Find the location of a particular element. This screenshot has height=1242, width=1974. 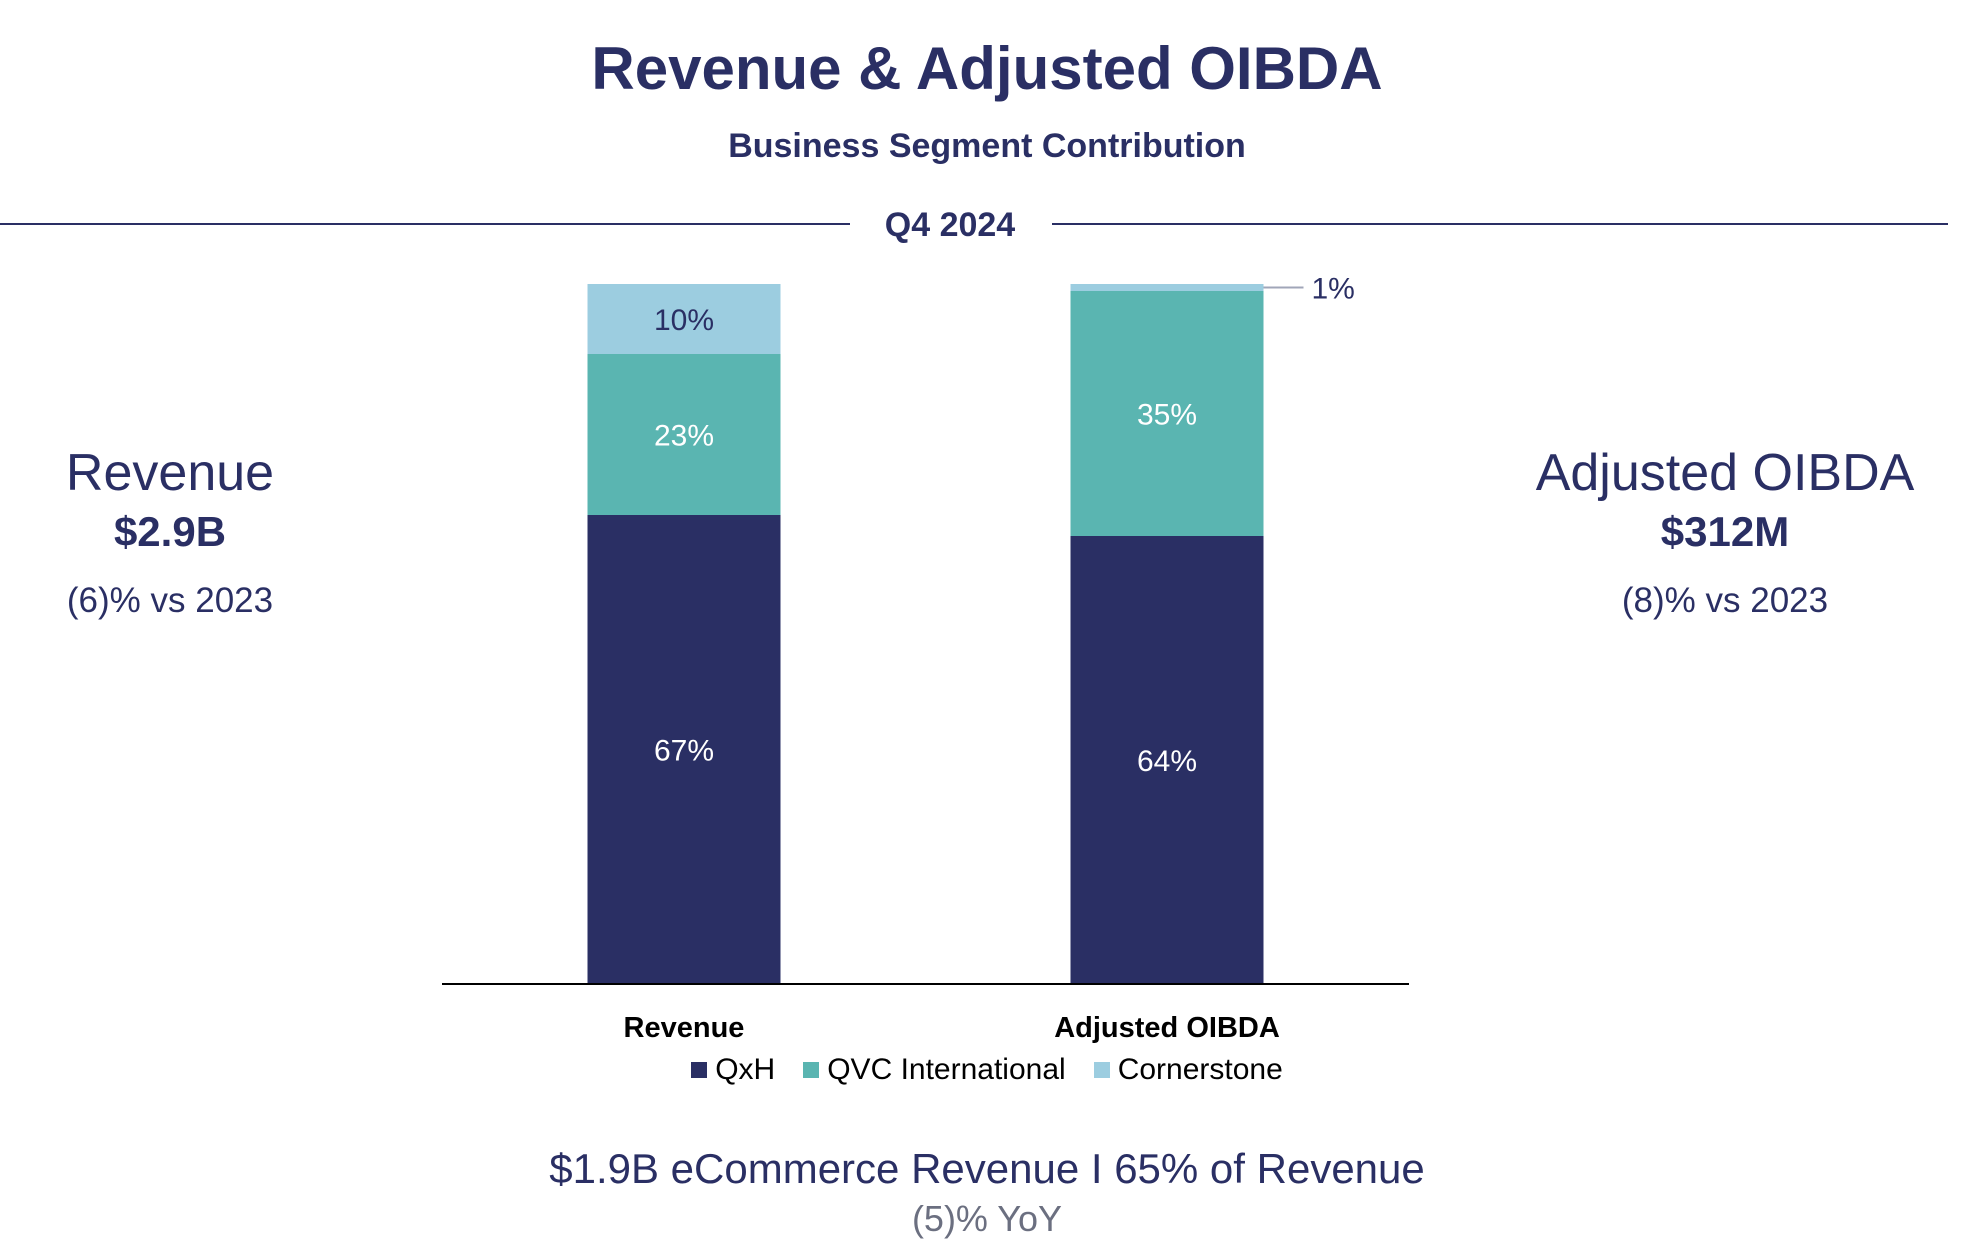

bar-segment-adjusted-oibda-cornerstone is located at coordinates (1167, 287).